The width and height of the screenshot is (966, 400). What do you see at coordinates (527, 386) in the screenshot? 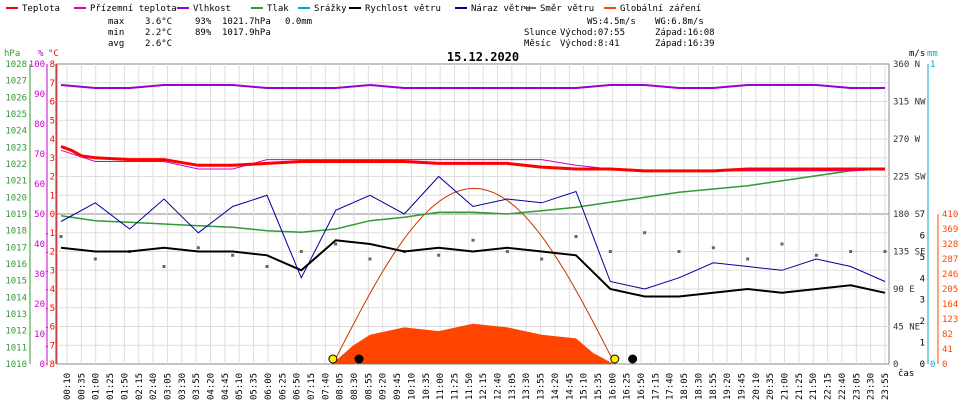
I see `x-tick: 13:30` at bounding box center [527, 386].